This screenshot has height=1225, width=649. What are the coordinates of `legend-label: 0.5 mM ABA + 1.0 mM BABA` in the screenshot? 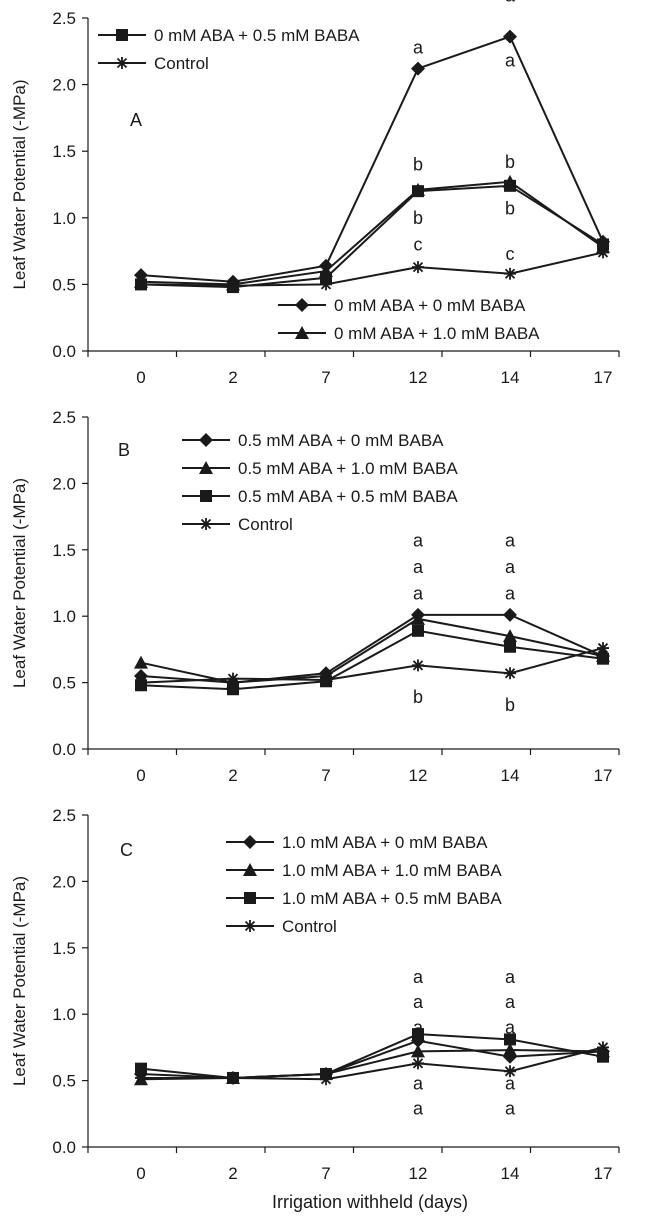 It's located at (348, 468).